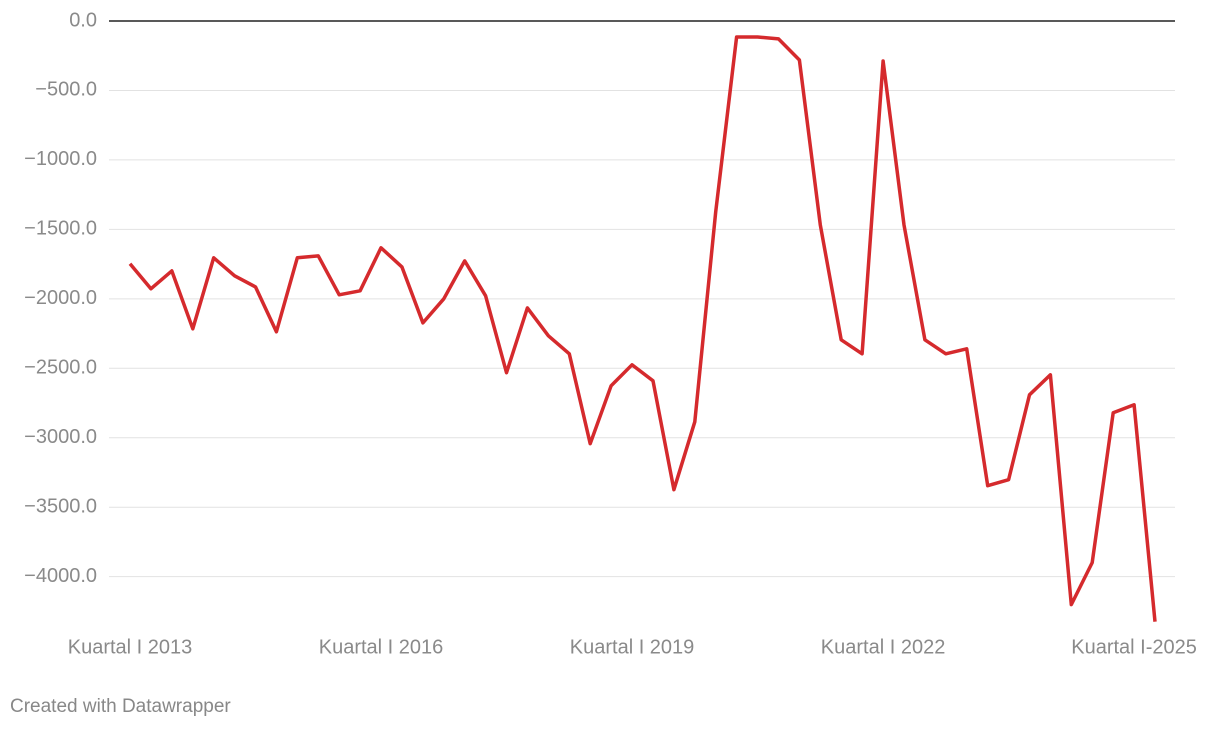 This screenshot has width=1220, height=730. Describe the element at coordinates (130, 647) in the screenshot. I see `x-tick-label: Kuartal I 2013` at that location.